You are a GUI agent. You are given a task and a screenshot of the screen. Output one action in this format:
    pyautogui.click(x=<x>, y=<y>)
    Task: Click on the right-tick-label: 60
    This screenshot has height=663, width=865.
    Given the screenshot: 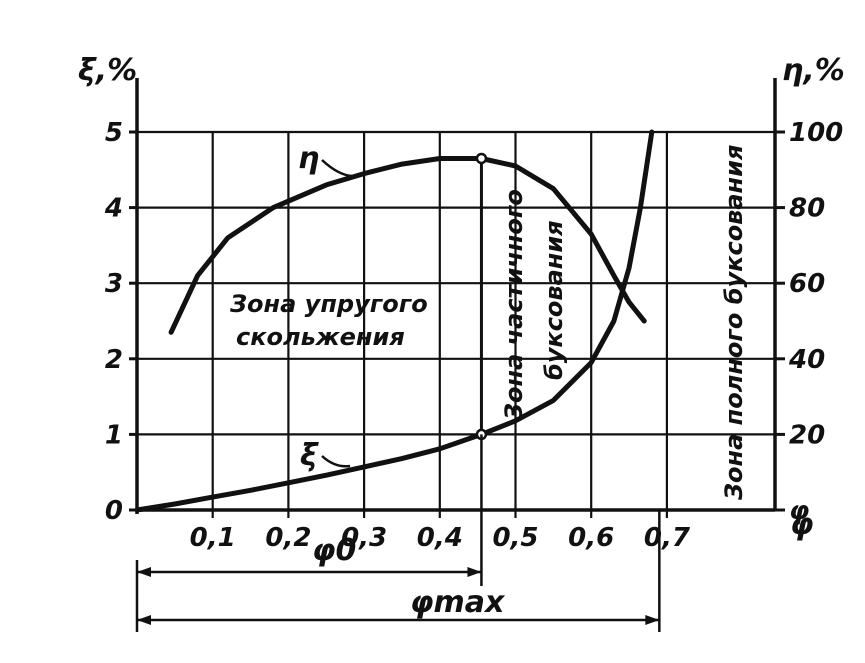 What is the action you would take?
    pyautogui.click(x=807, y=284)
    